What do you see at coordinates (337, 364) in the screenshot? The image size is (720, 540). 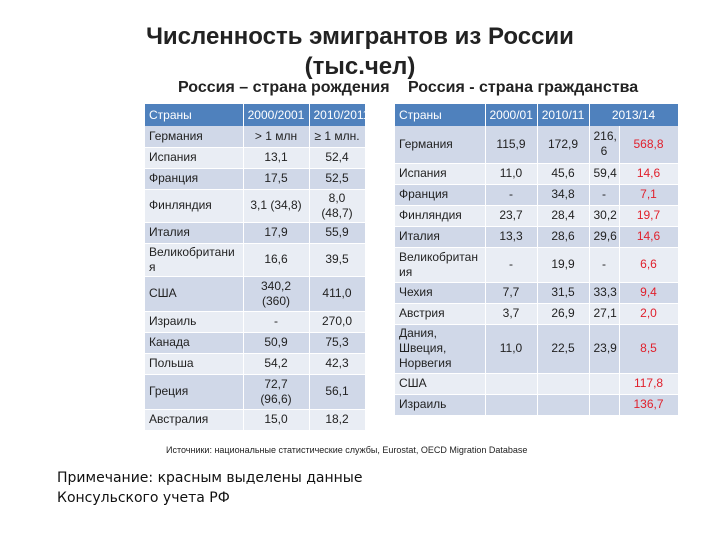 I see `value-cell: 42,3` at bounding box center [337, 364].